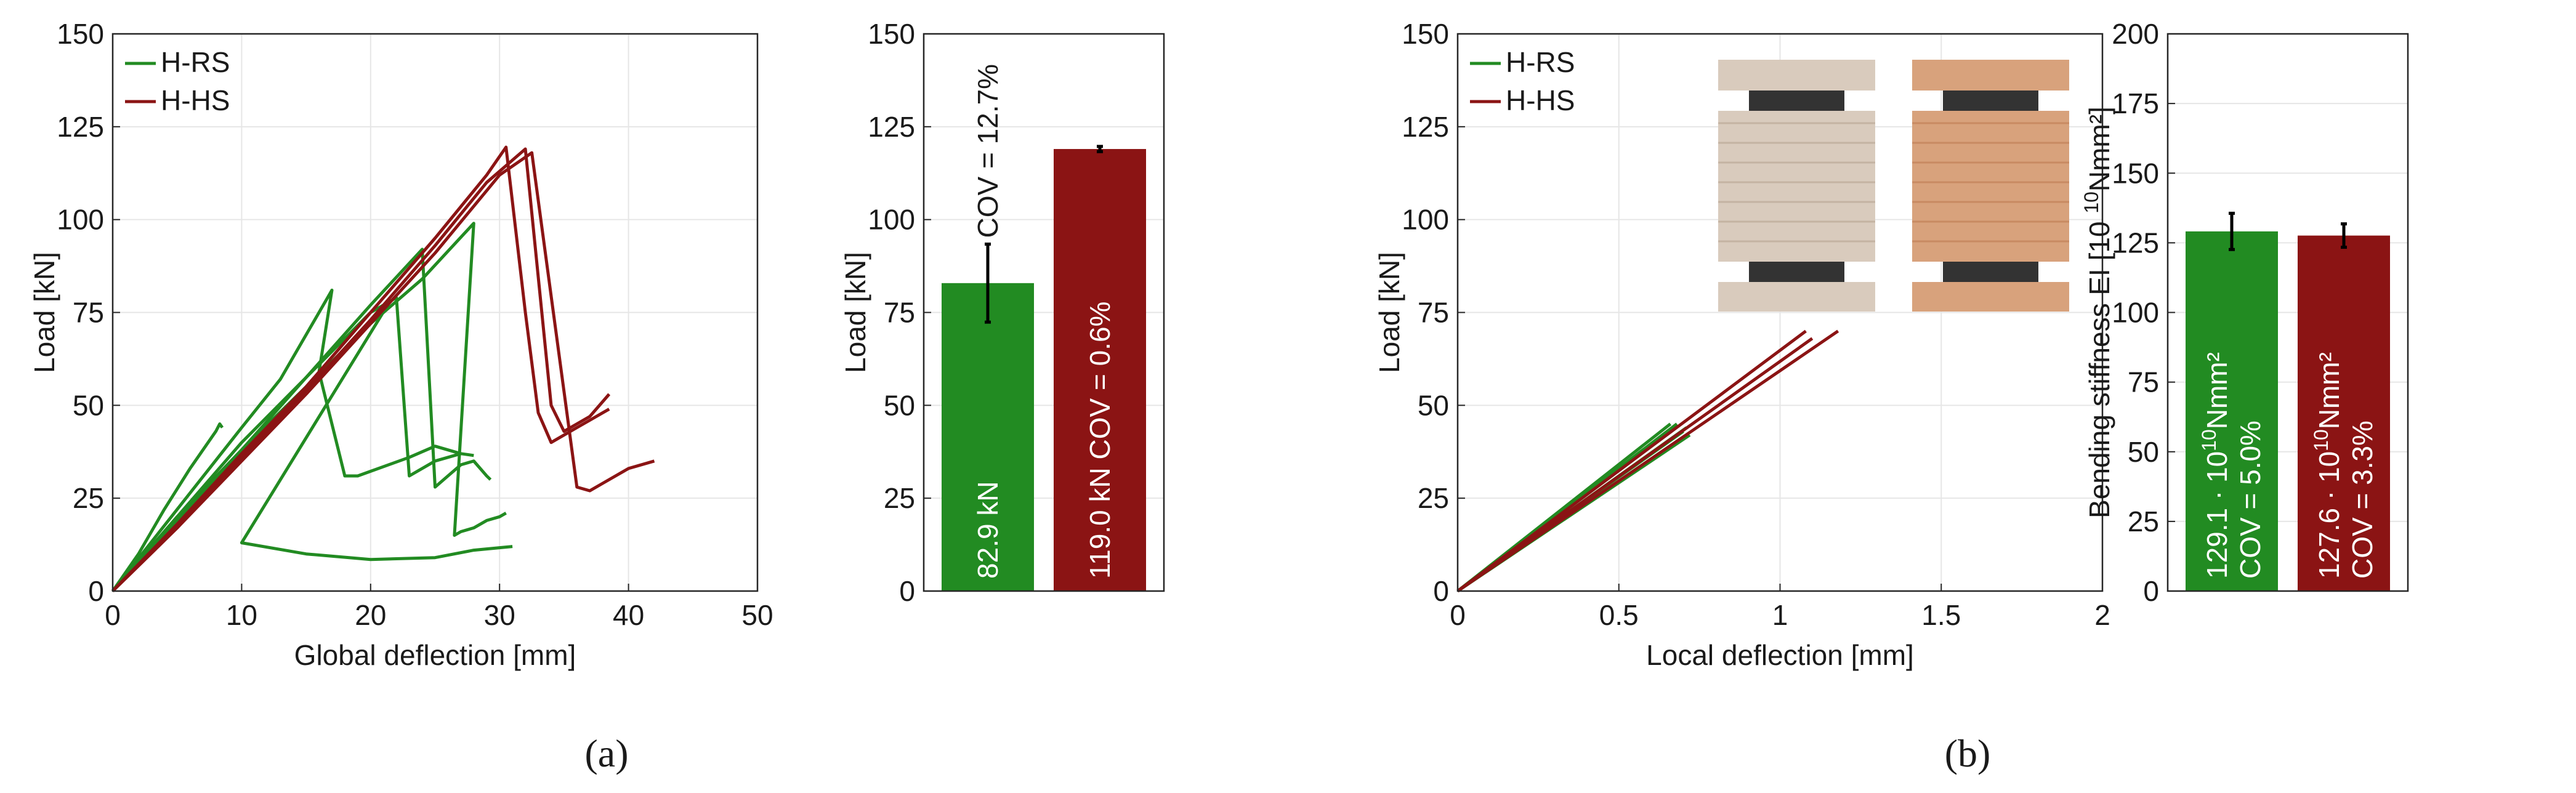  What do you see at coordinates (1968, 753) in the screenshot?
I see `panel-label-b: (b)` at bounding box center [1968, 753].